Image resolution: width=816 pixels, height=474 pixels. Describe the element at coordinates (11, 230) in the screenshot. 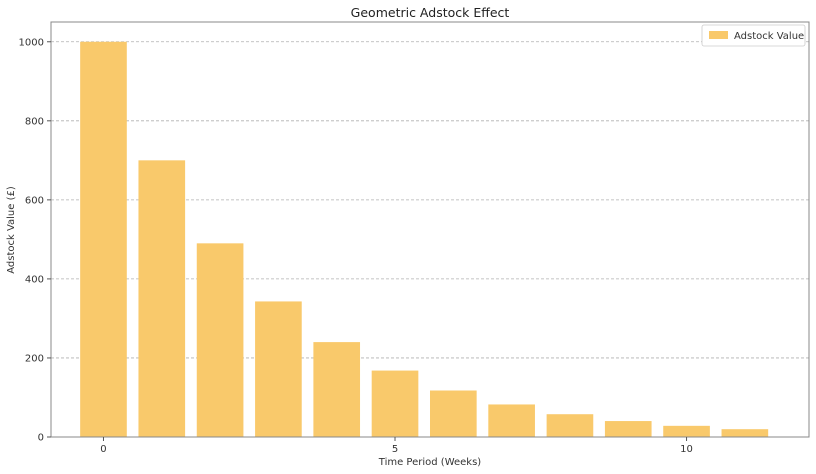

I see `y-axis-label: Adstock Value (£)` at that location.